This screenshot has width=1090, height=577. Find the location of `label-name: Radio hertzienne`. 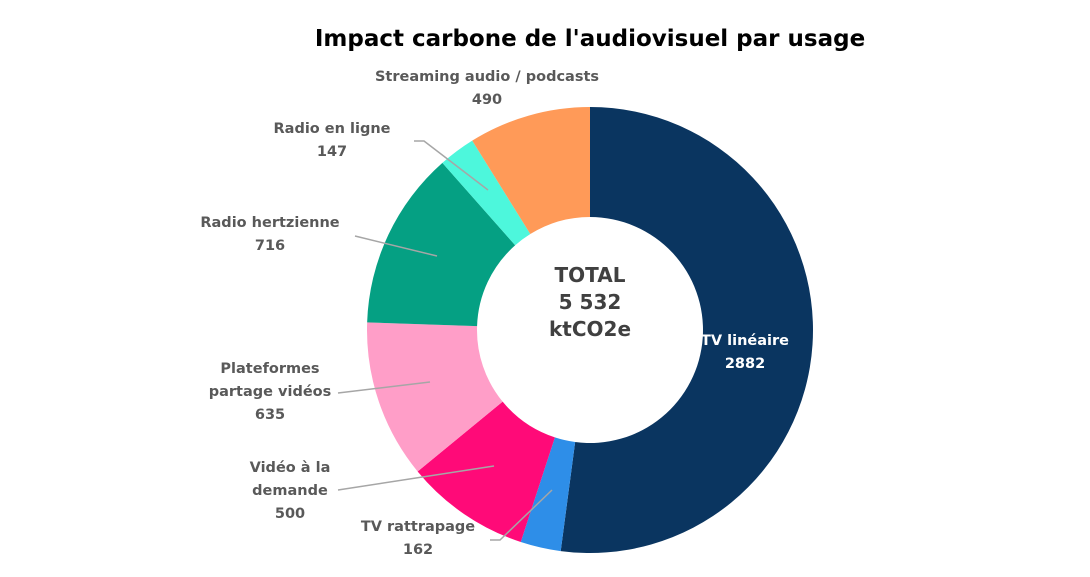

label-name: Radio hertzienne is located at coordinates (270, 223).